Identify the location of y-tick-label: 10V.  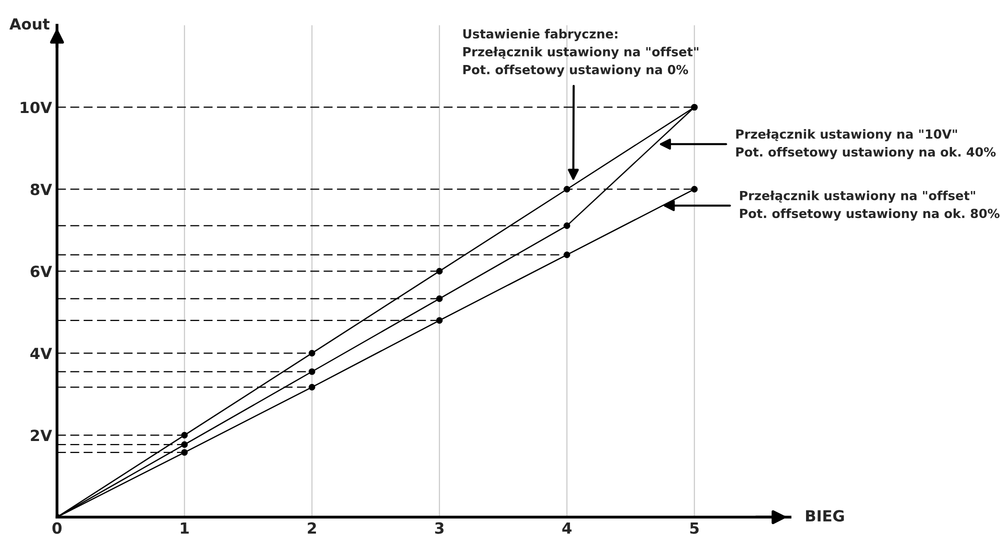
(36, 108).